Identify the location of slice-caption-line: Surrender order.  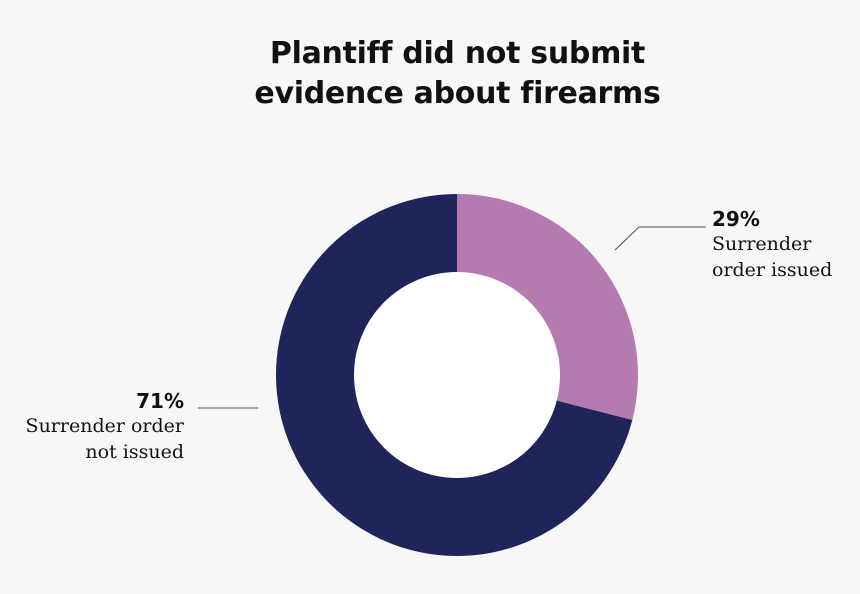
(104, 426).